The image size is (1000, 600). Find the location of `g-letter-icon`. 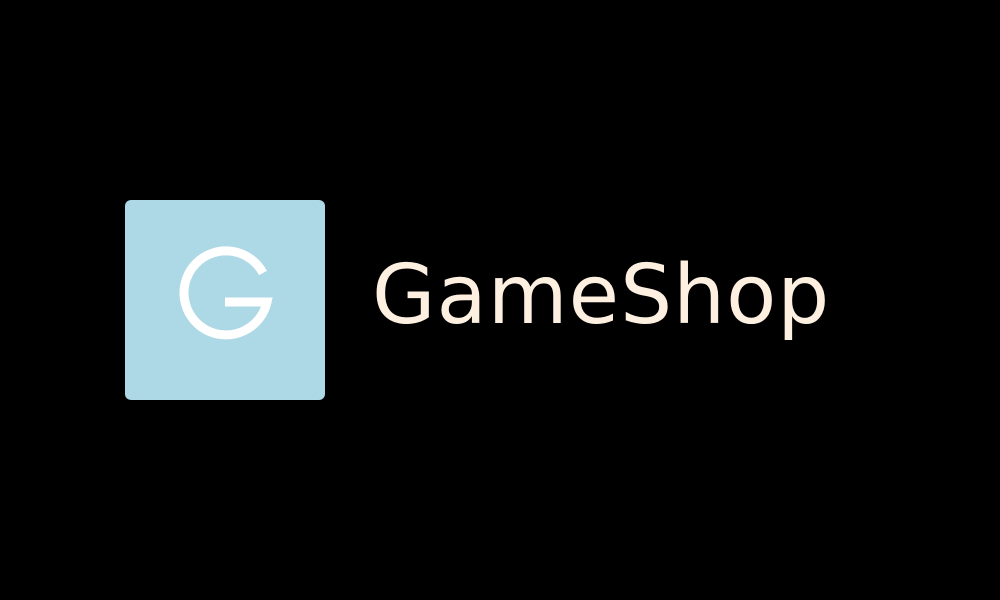

g-letter-icon is located at coordinates (226, 293).